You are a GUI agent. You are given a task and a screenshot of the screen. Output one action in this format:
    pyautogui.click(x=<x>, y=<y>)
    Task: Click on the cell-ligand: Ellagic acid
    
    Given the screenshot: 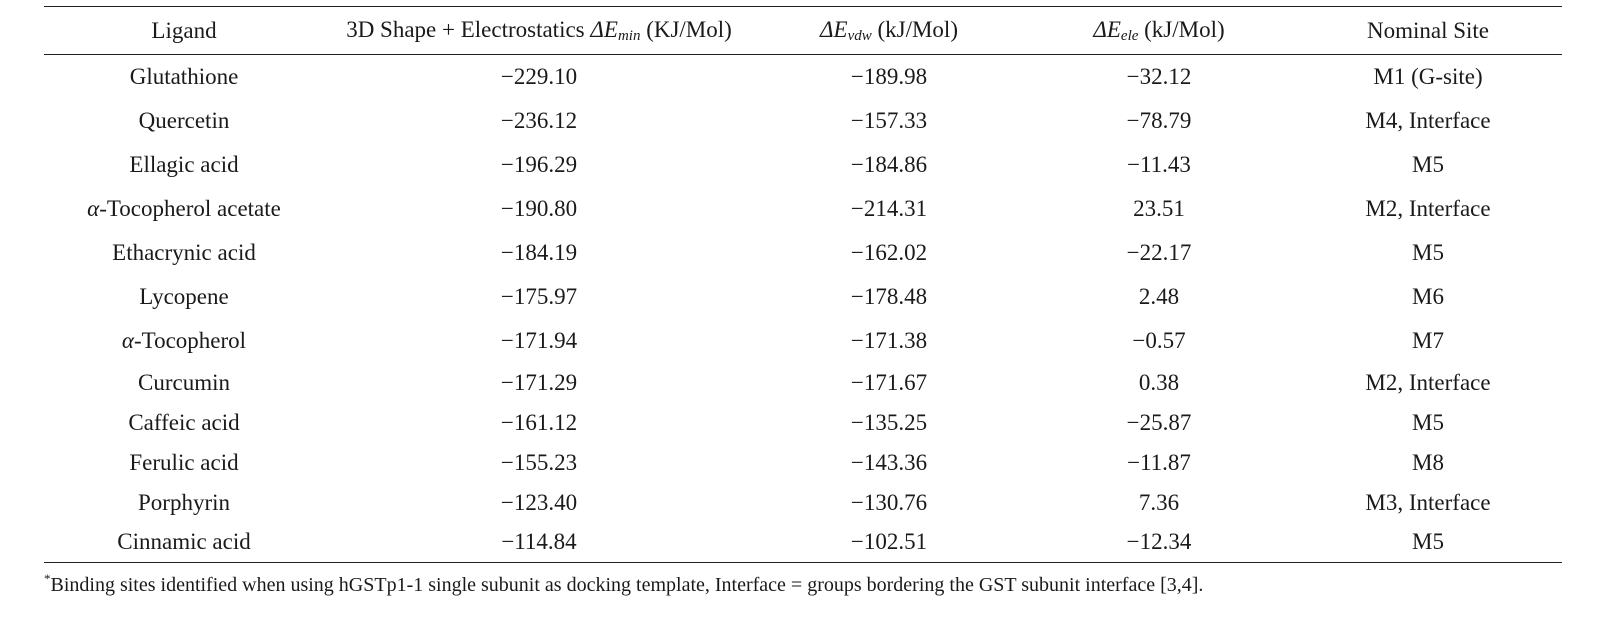 What is the action you would take?
    pyautogui.click(x=184, y=165)
    